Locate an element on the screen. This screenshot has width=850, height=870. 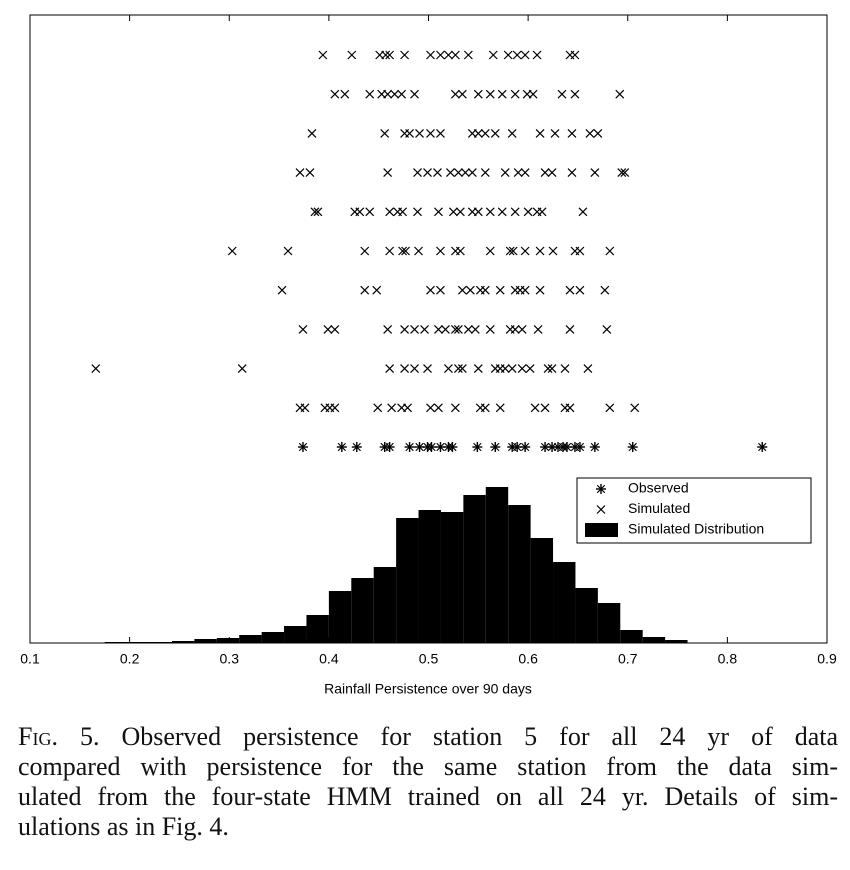
caption-line: ulations as in Fig. 4. is located at coordinates (428, 827).